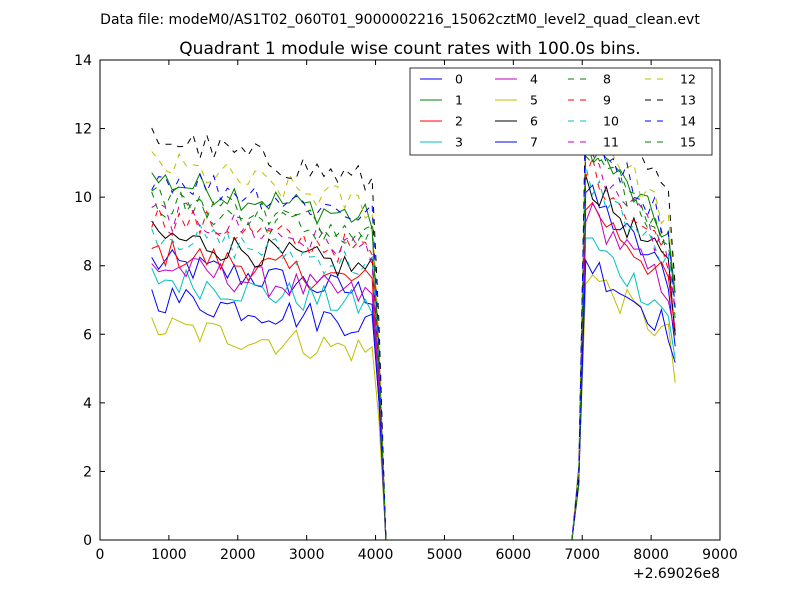 The width and height of the screenshot is (800, 600). What do you see at coordinates (87, 335) in the screenshot?
I see `y-tick-label: 6` at bounding box center [87, 335].